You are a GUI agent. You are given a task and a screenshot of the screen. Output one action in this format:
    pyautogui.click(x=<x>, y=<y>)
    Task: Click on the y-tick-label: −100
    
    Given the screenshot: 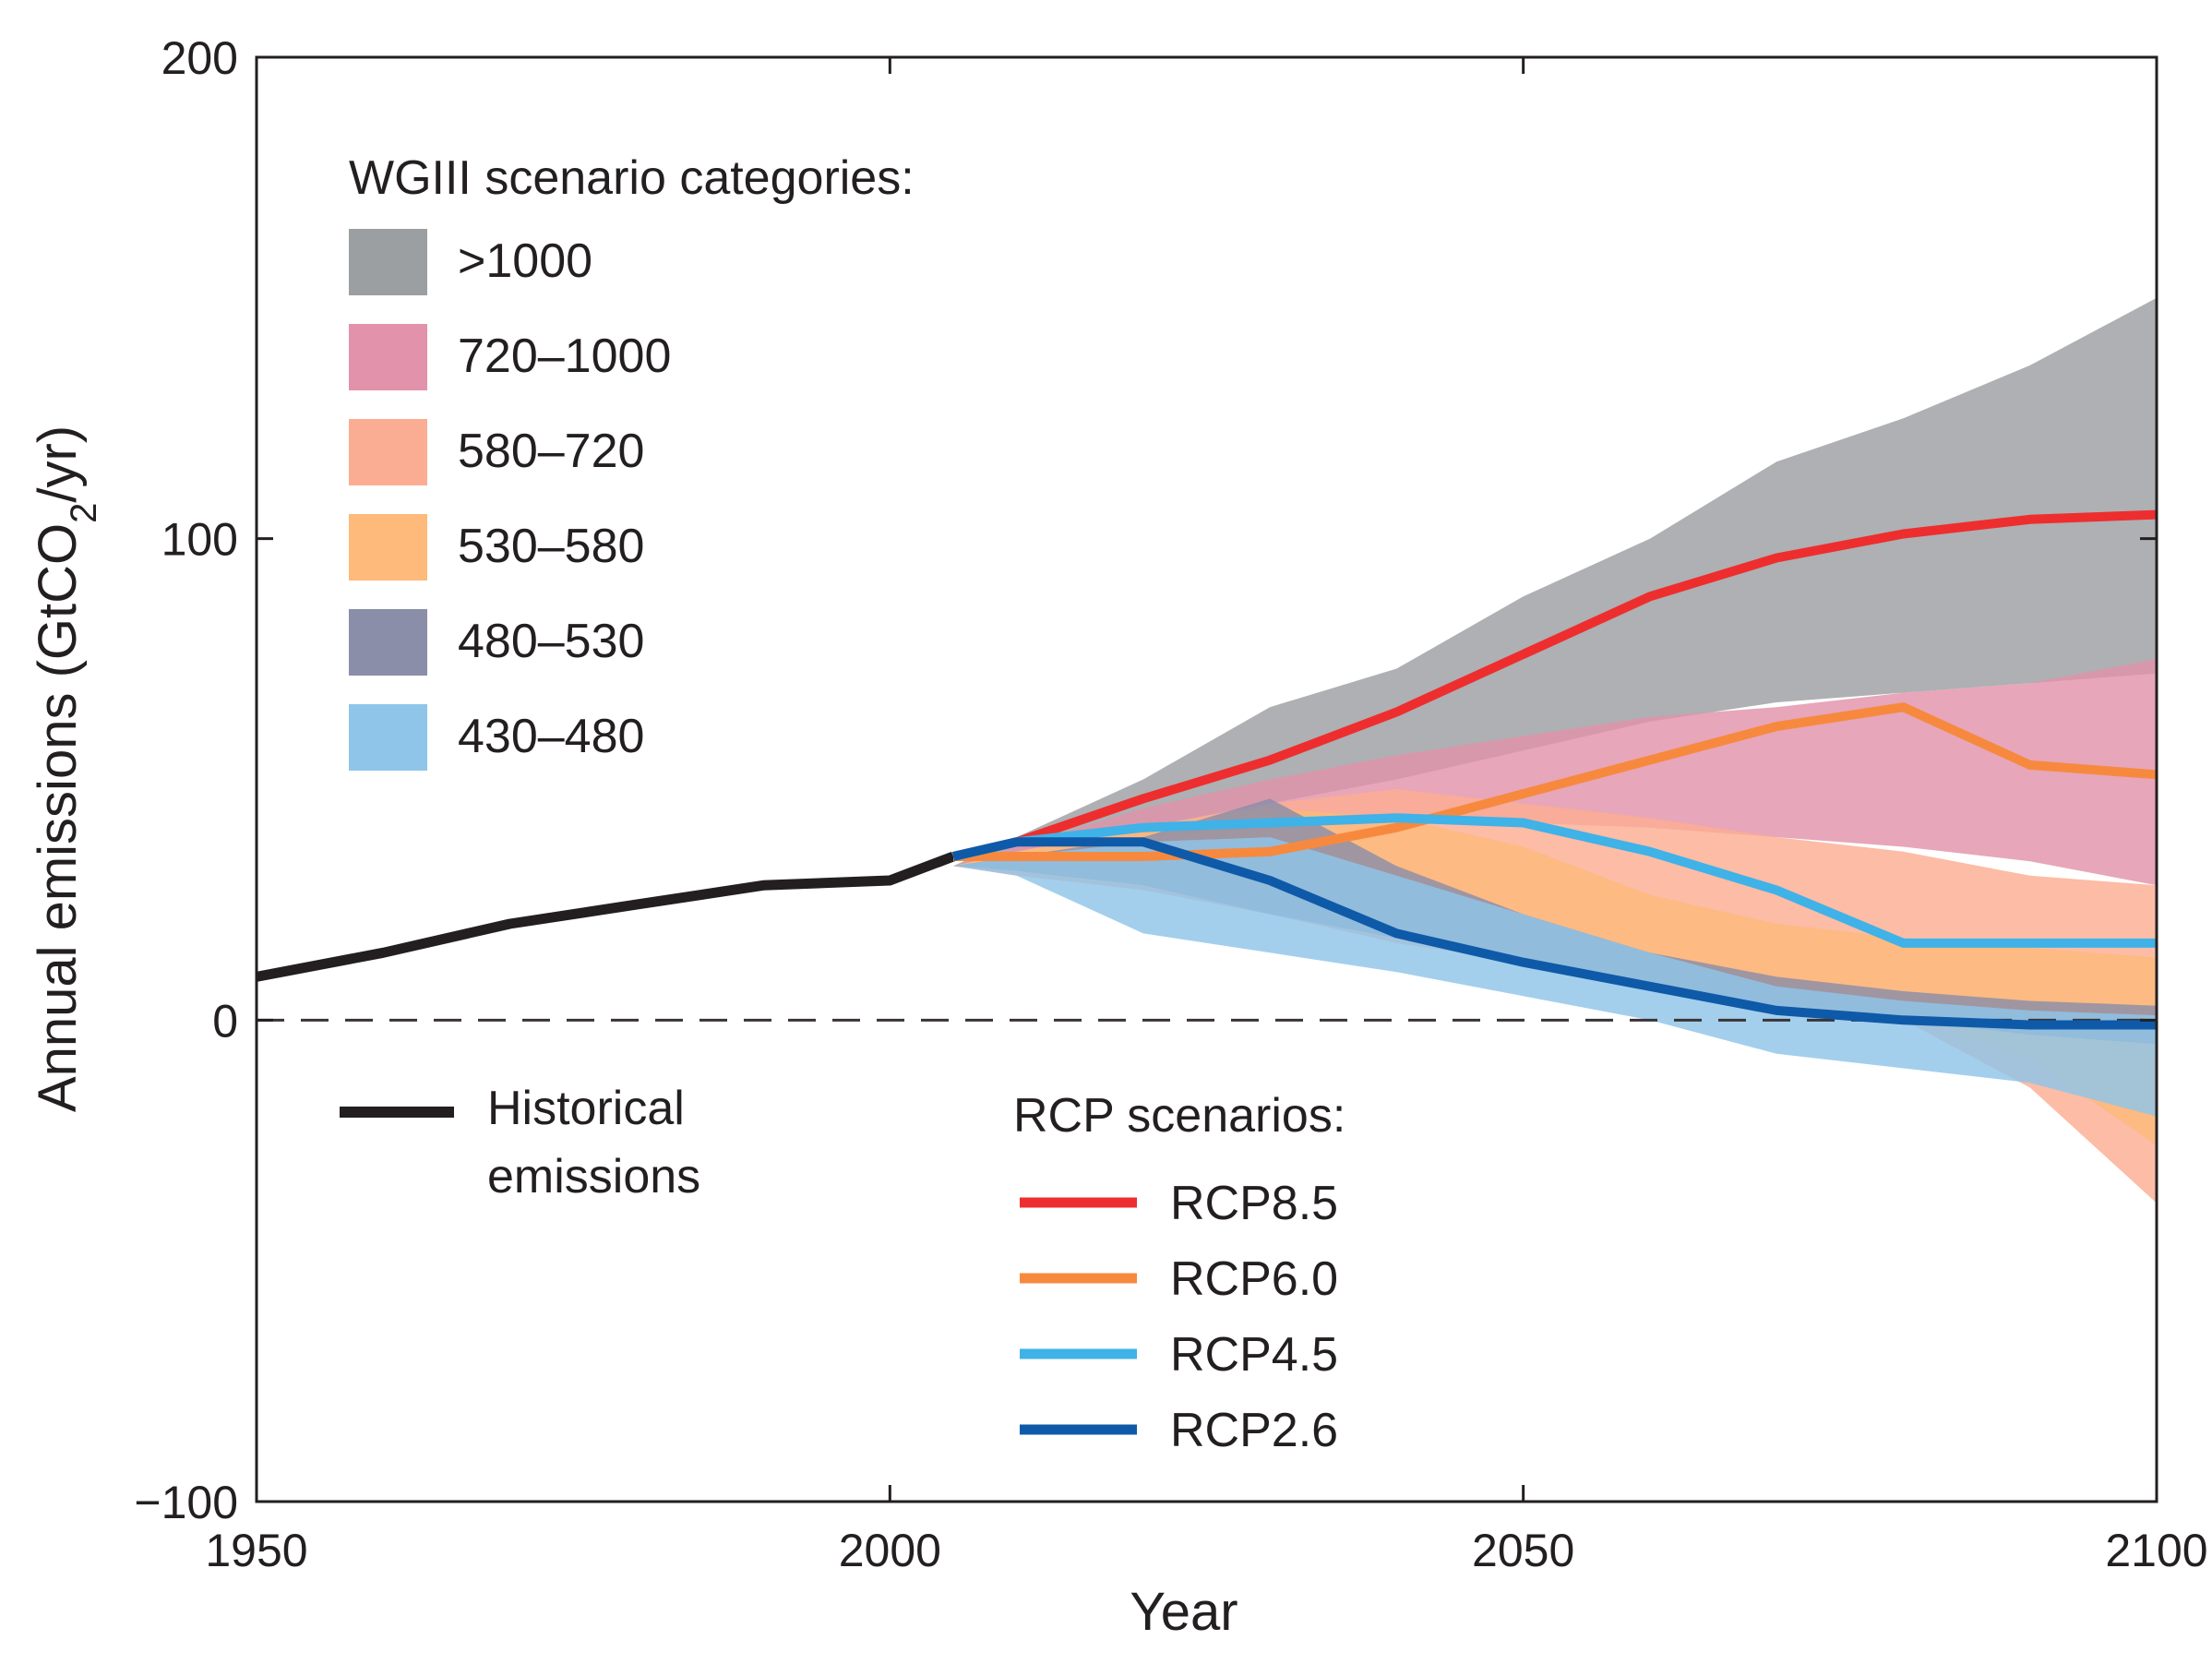 What is the action you would take?
    pyautogui.click(x=186, y=1502)
    